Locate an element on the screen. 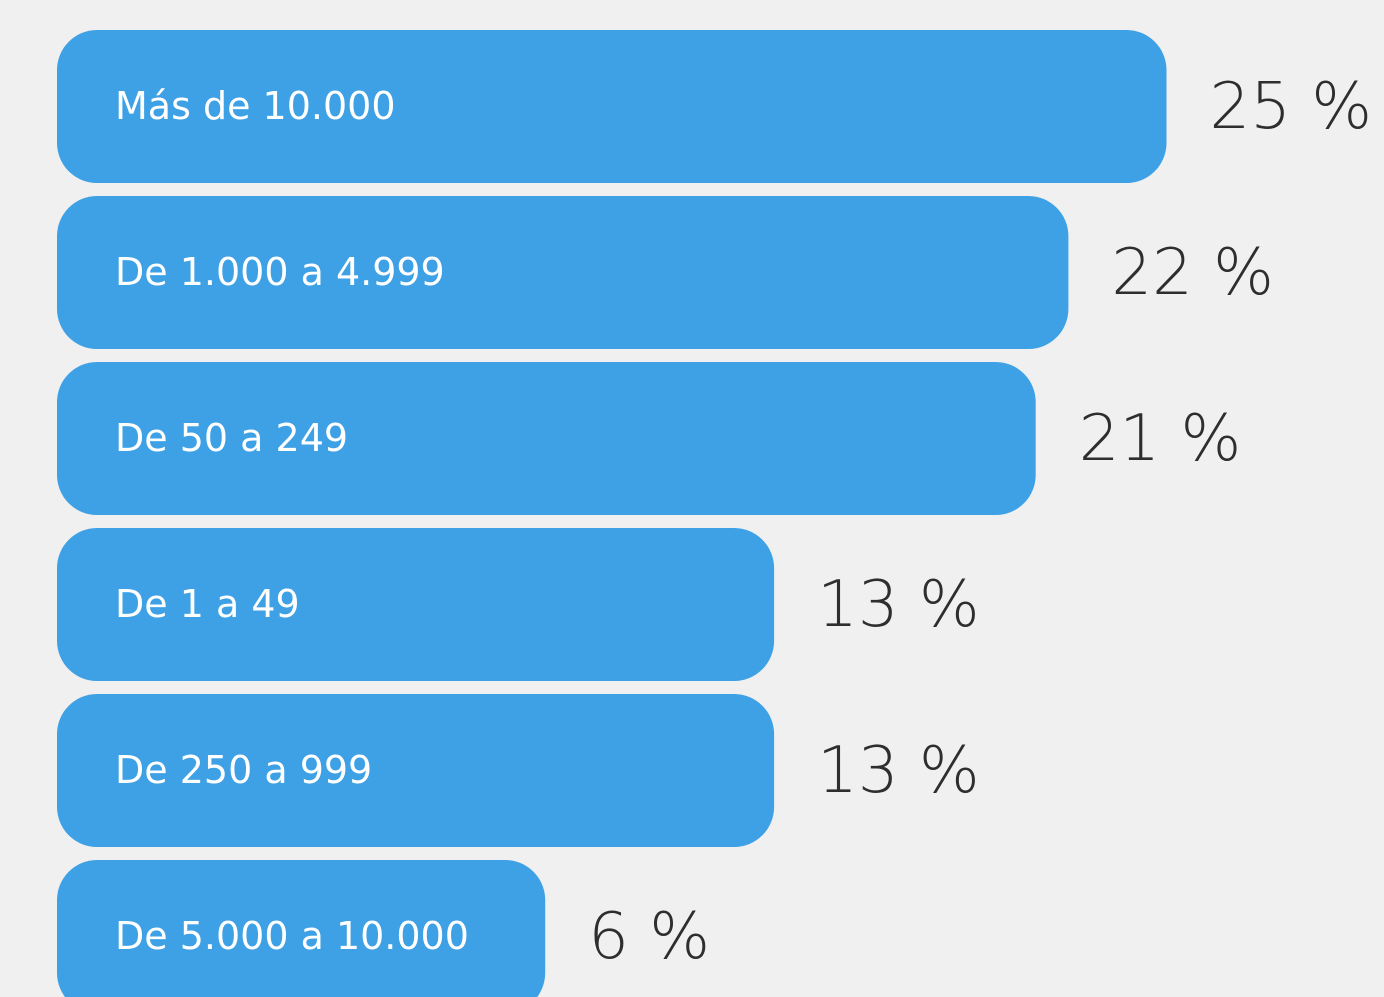 The height and width of the screenshot is (997, 1384). category-label: Más de 10.000 is located at coordinates (255, 106).